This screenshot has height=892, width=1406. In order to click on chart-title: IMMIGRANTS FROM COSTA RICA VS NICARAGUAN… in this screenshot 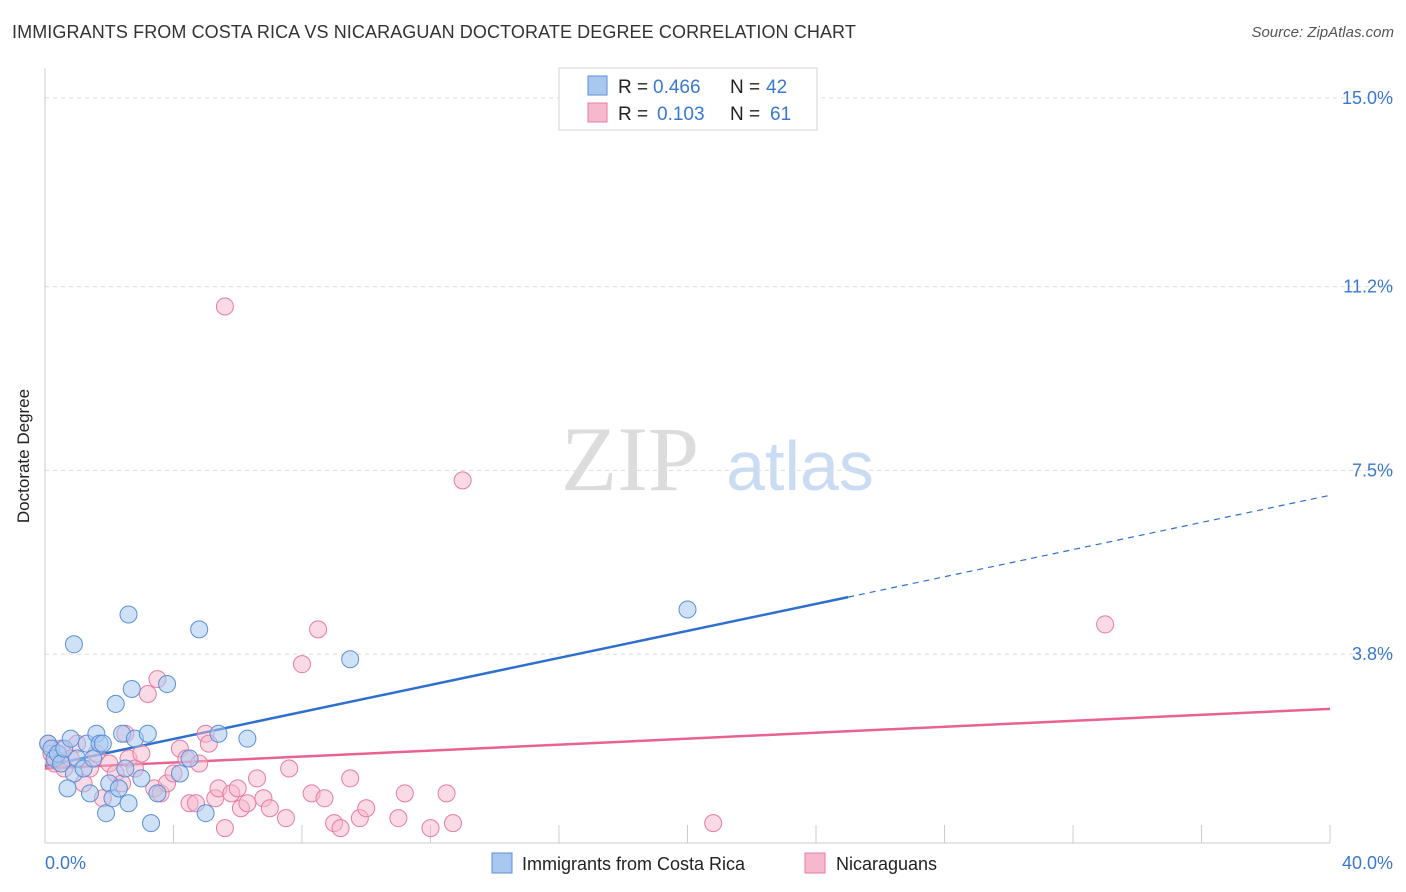, I will do `click(434, 32)`.